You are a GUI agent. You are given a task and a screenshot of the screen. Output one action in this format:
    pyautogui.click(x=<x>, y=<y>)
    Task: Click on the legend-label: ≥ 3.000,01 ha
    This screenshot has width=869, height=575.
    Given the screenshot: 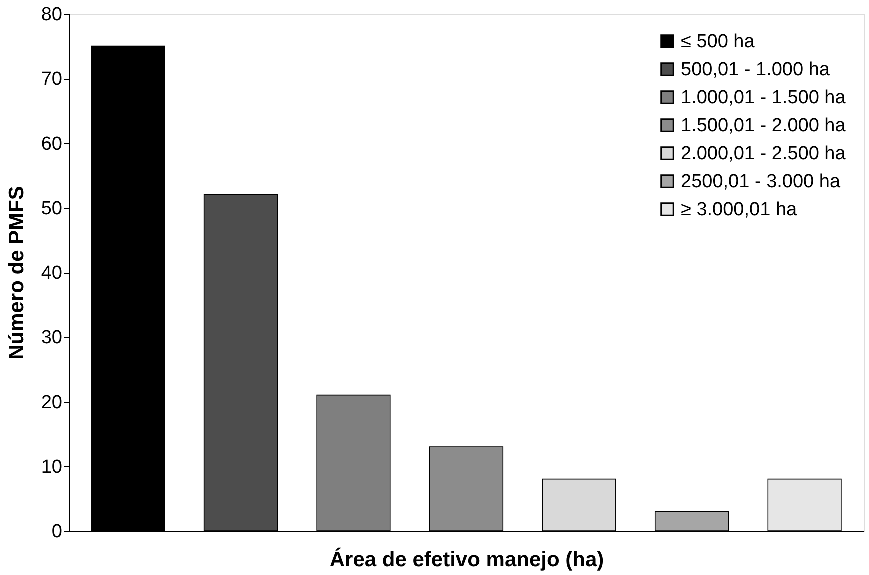 What is the action you would take?
    pyautogui.click(x=739, y=210)
    